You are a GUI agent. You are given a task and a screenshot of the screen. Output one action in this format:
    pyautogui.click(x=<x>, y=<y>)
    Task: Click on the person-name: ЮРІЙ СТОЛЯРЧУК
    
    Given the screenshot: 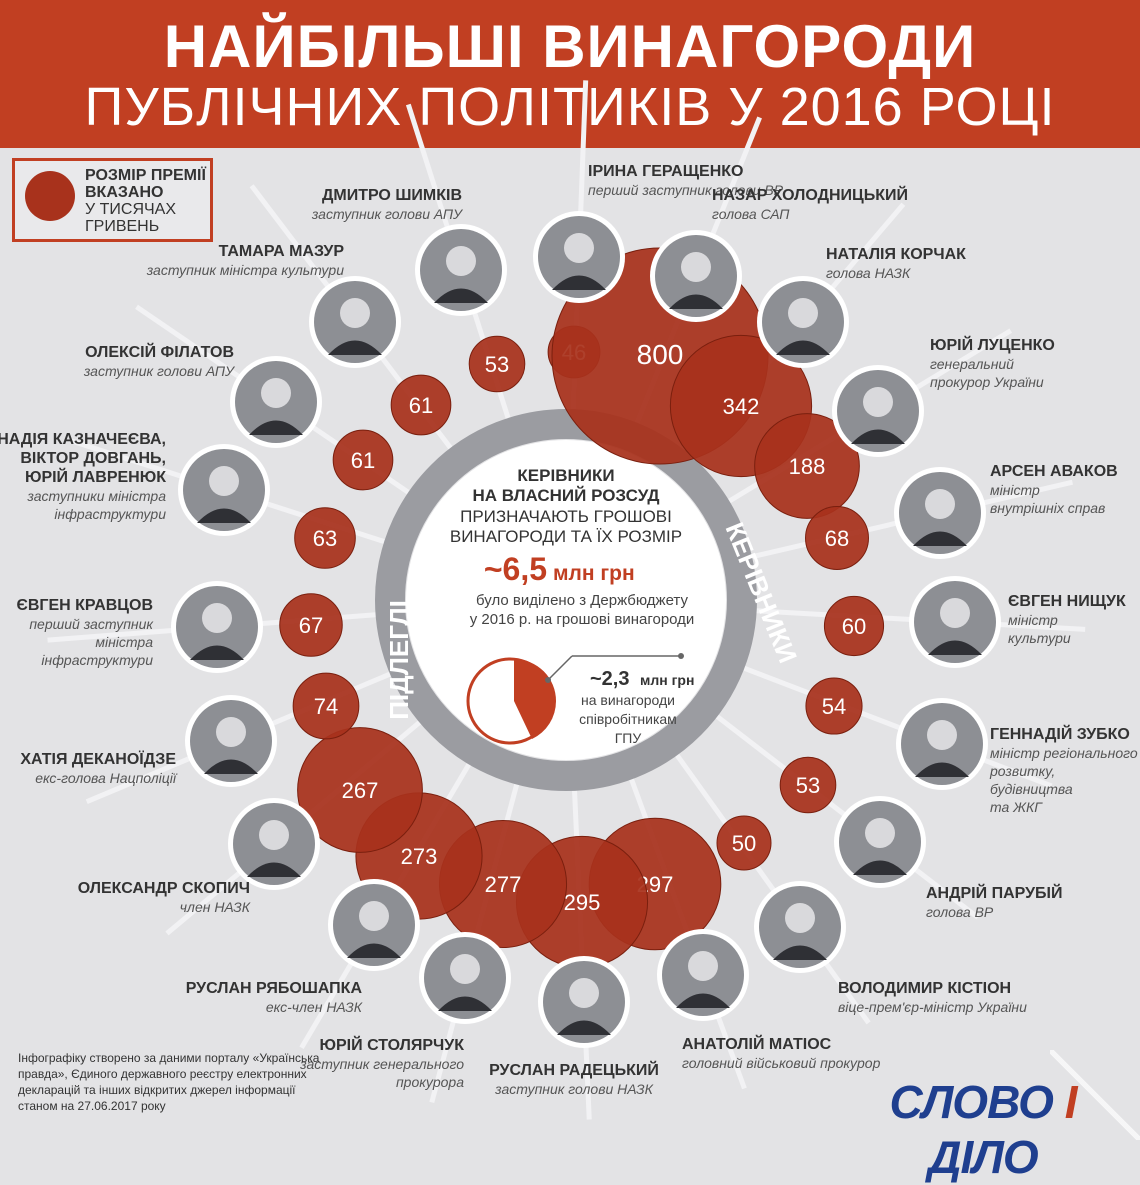 What is the action you would take?
    pyautogui.click(x=392, y=1044)
    